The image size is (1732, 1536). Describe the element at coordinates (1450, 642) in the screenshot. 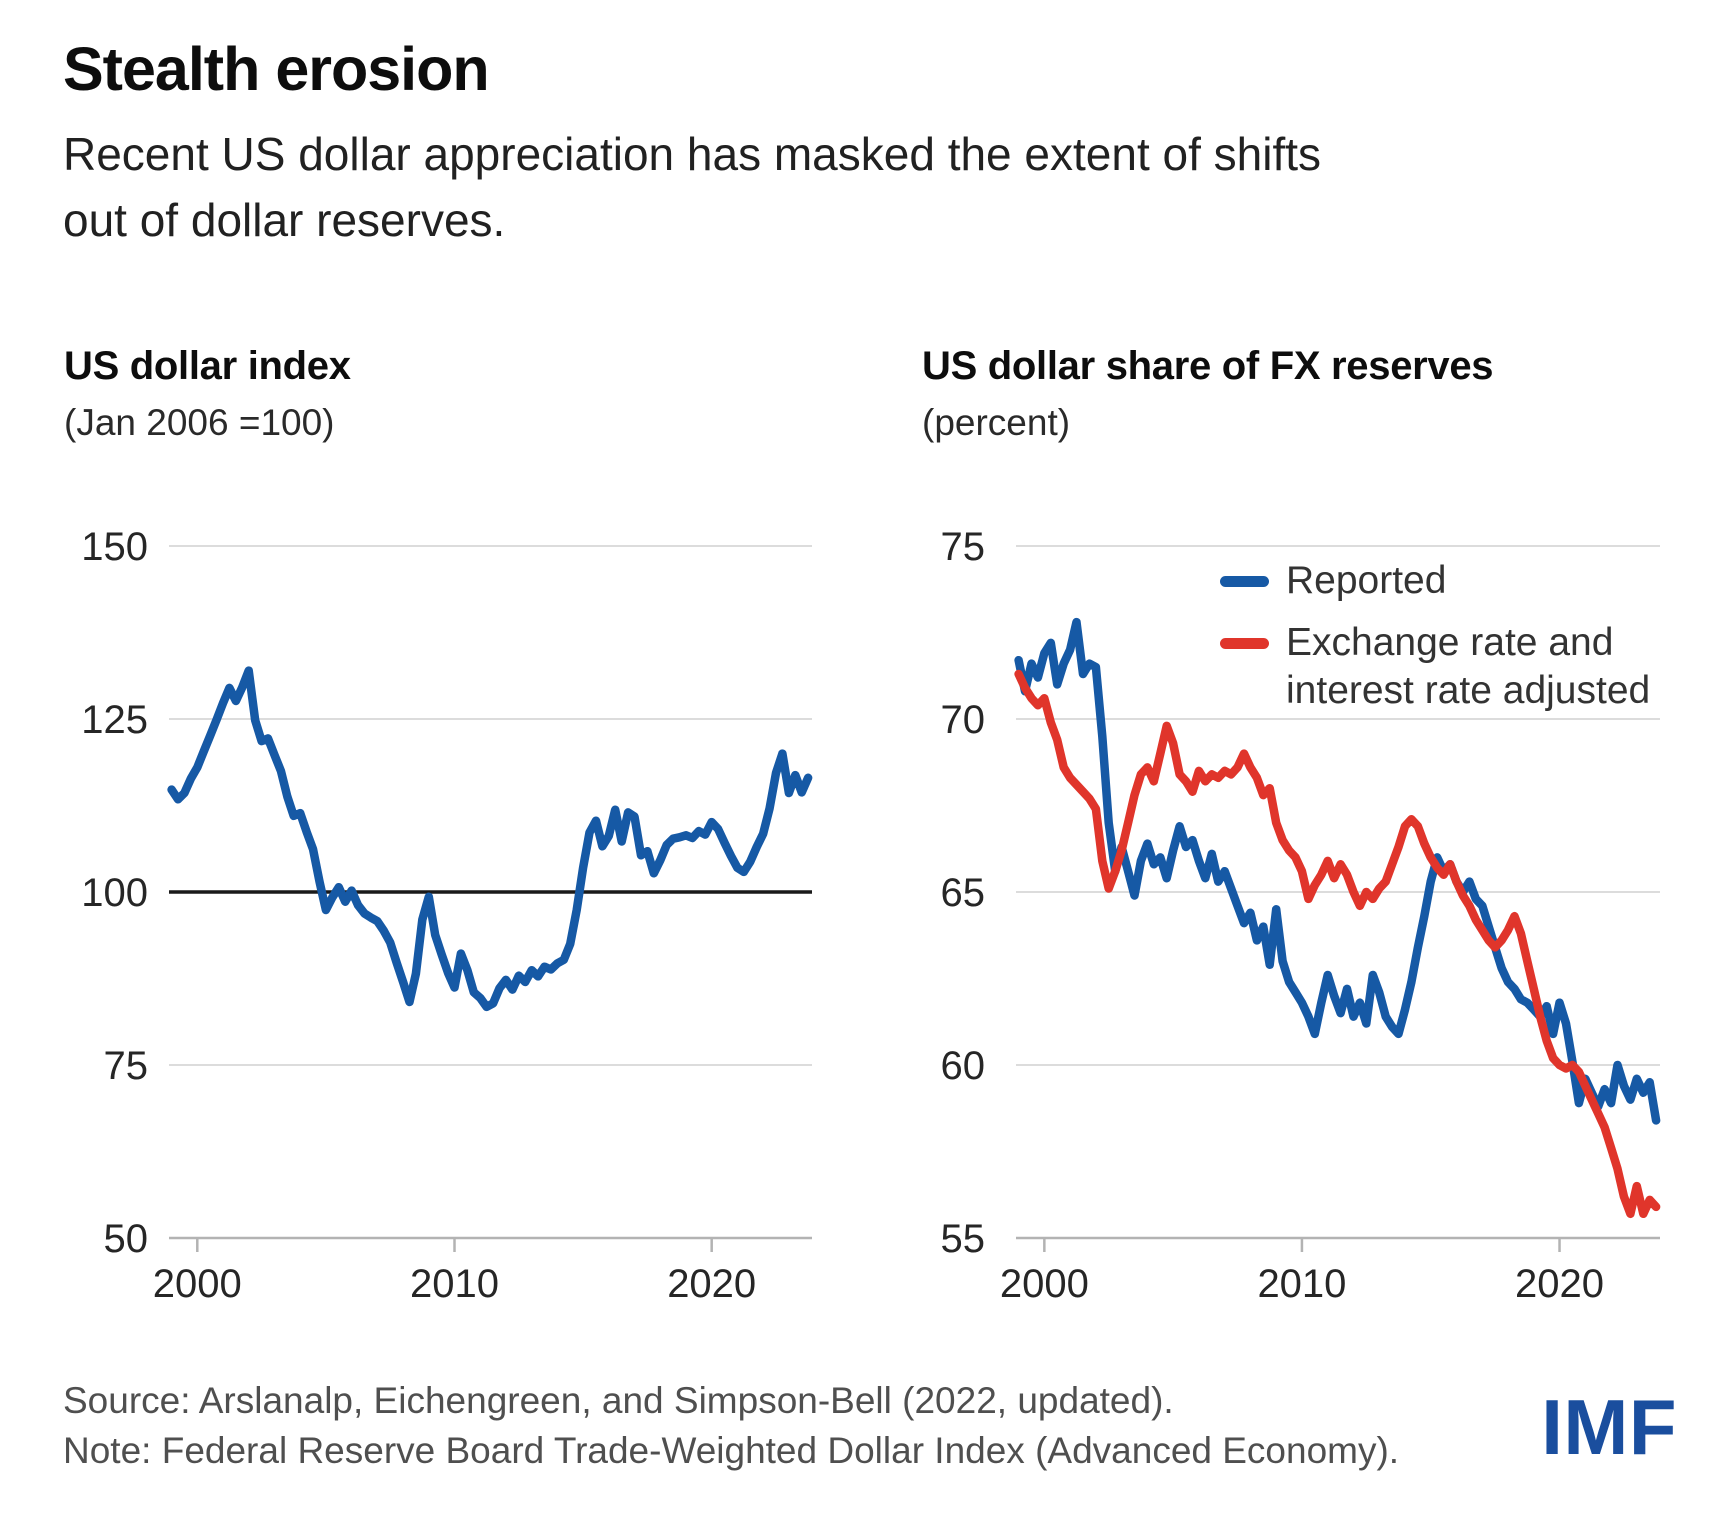

I see `legend-label-adjusted-line-1: Exchange rate and` at that location.